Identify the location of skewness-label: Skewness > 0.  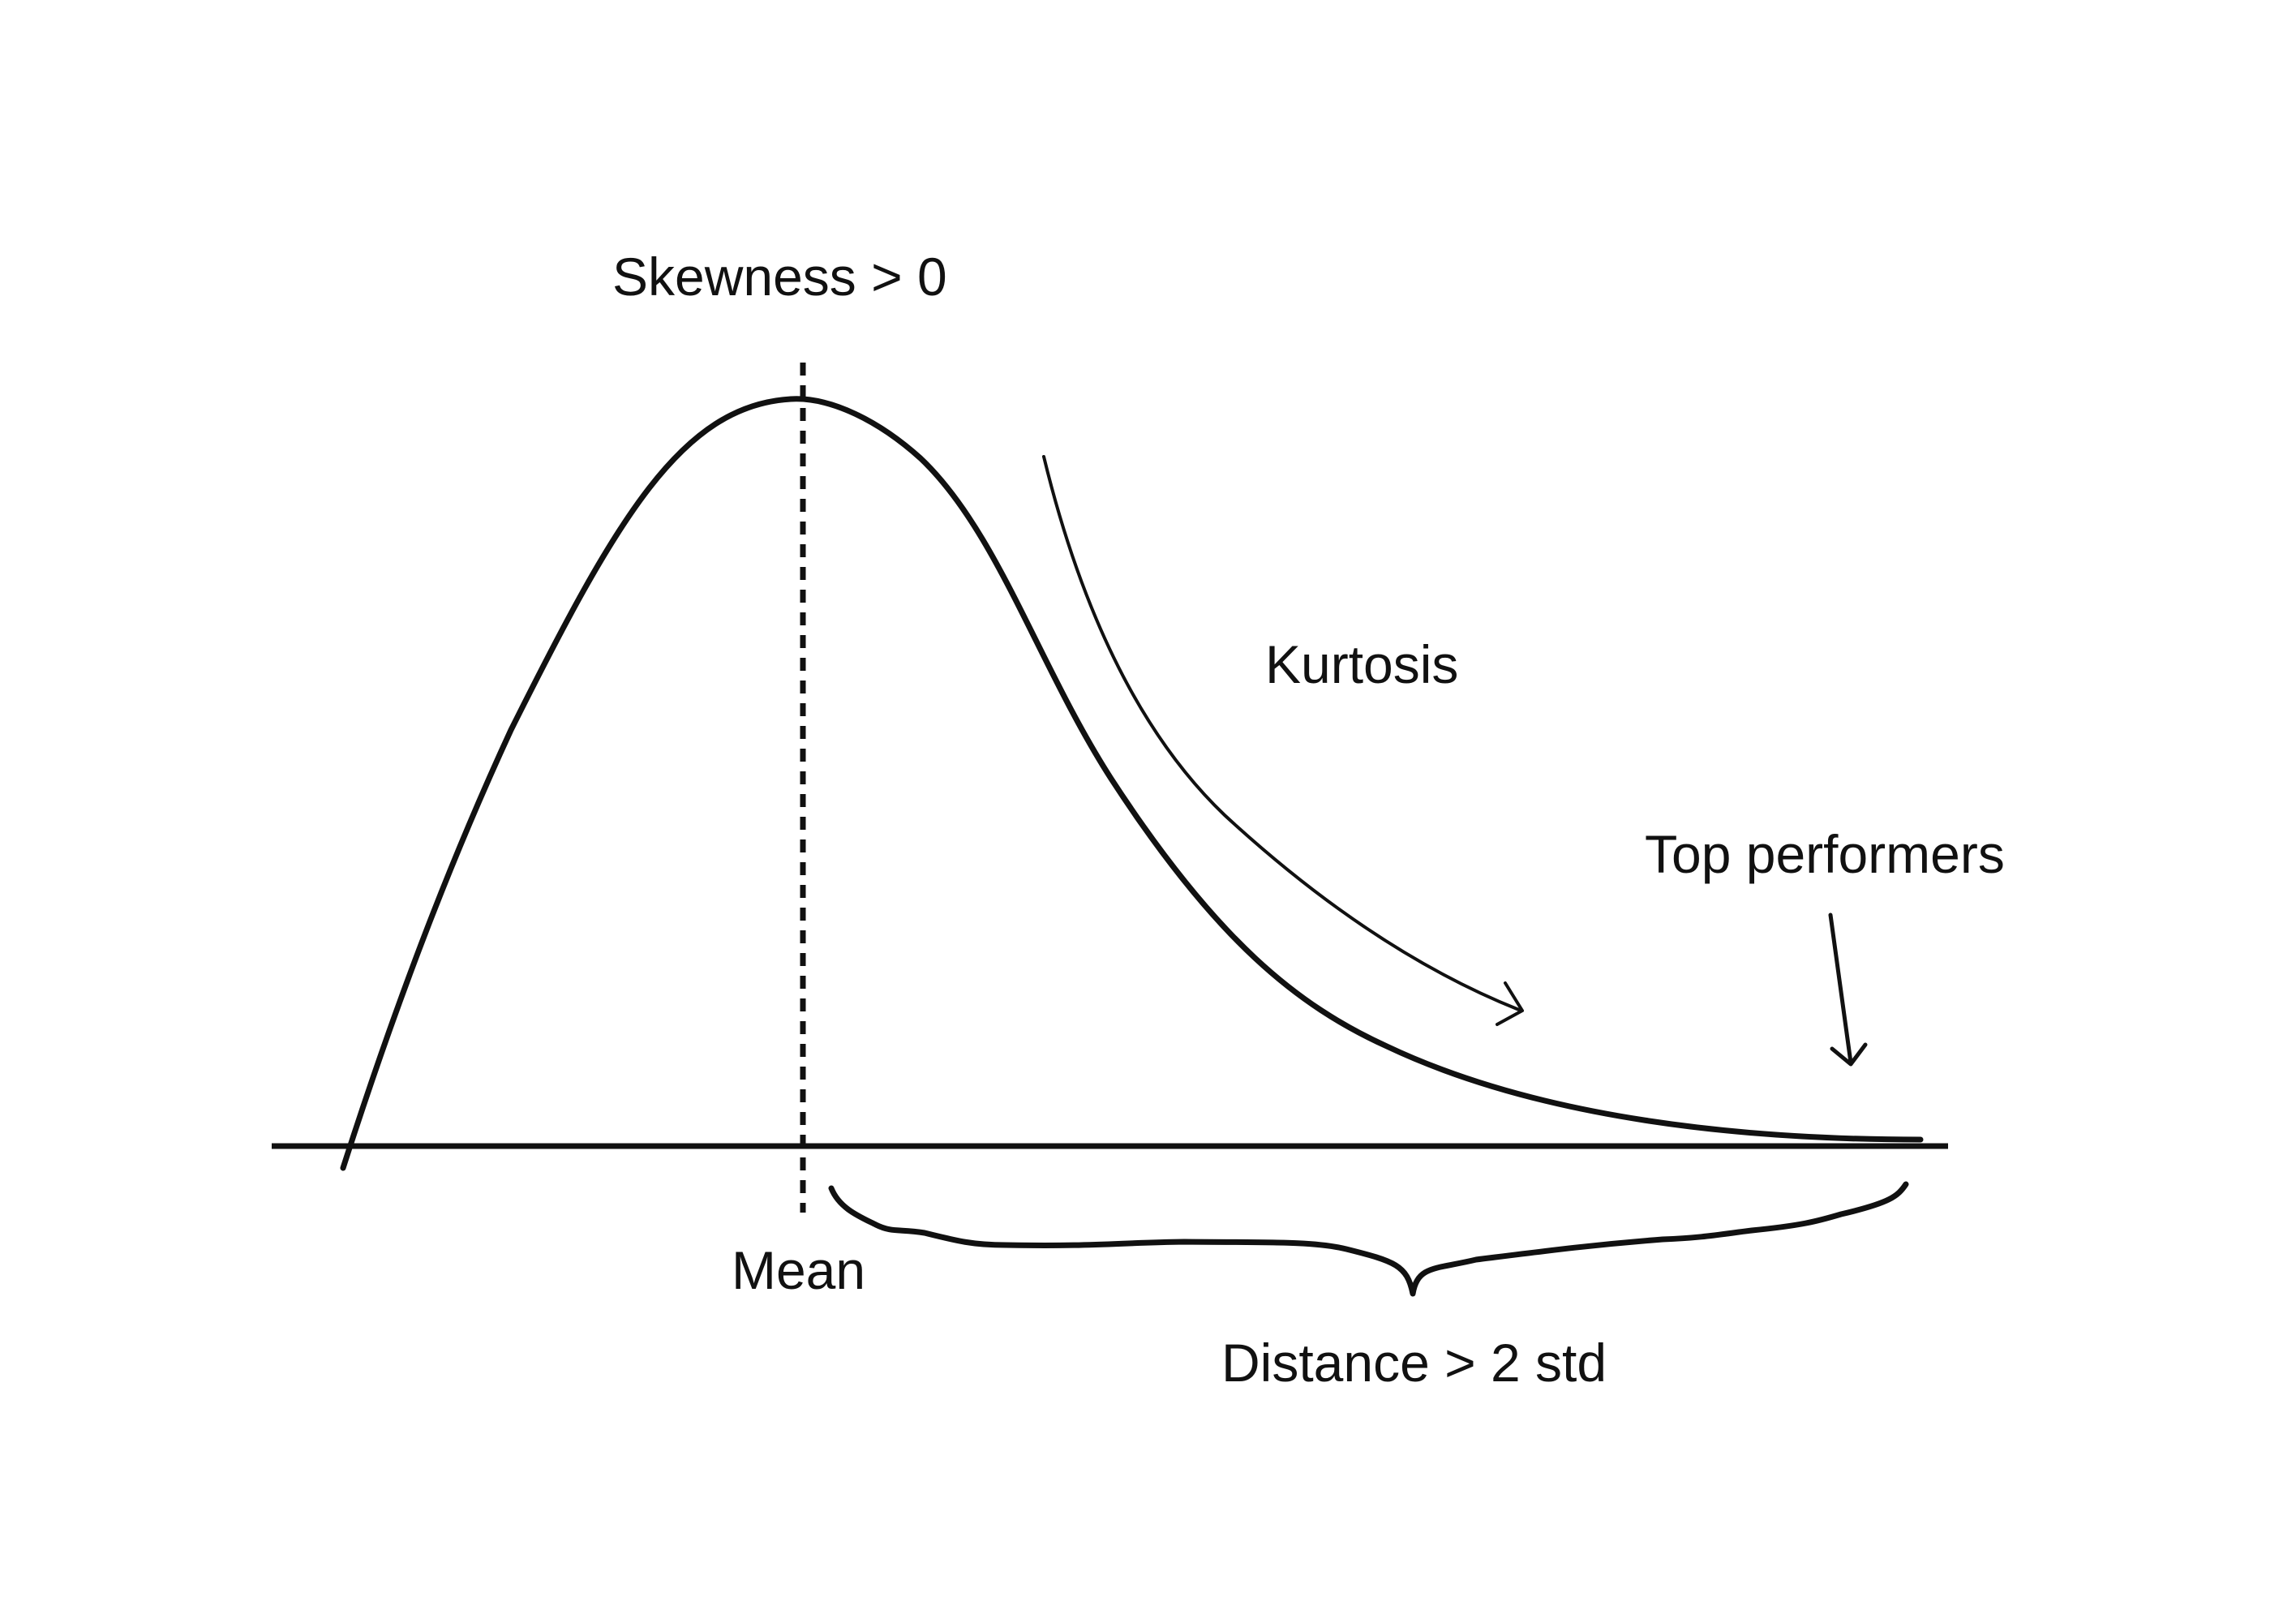
(779, 277).